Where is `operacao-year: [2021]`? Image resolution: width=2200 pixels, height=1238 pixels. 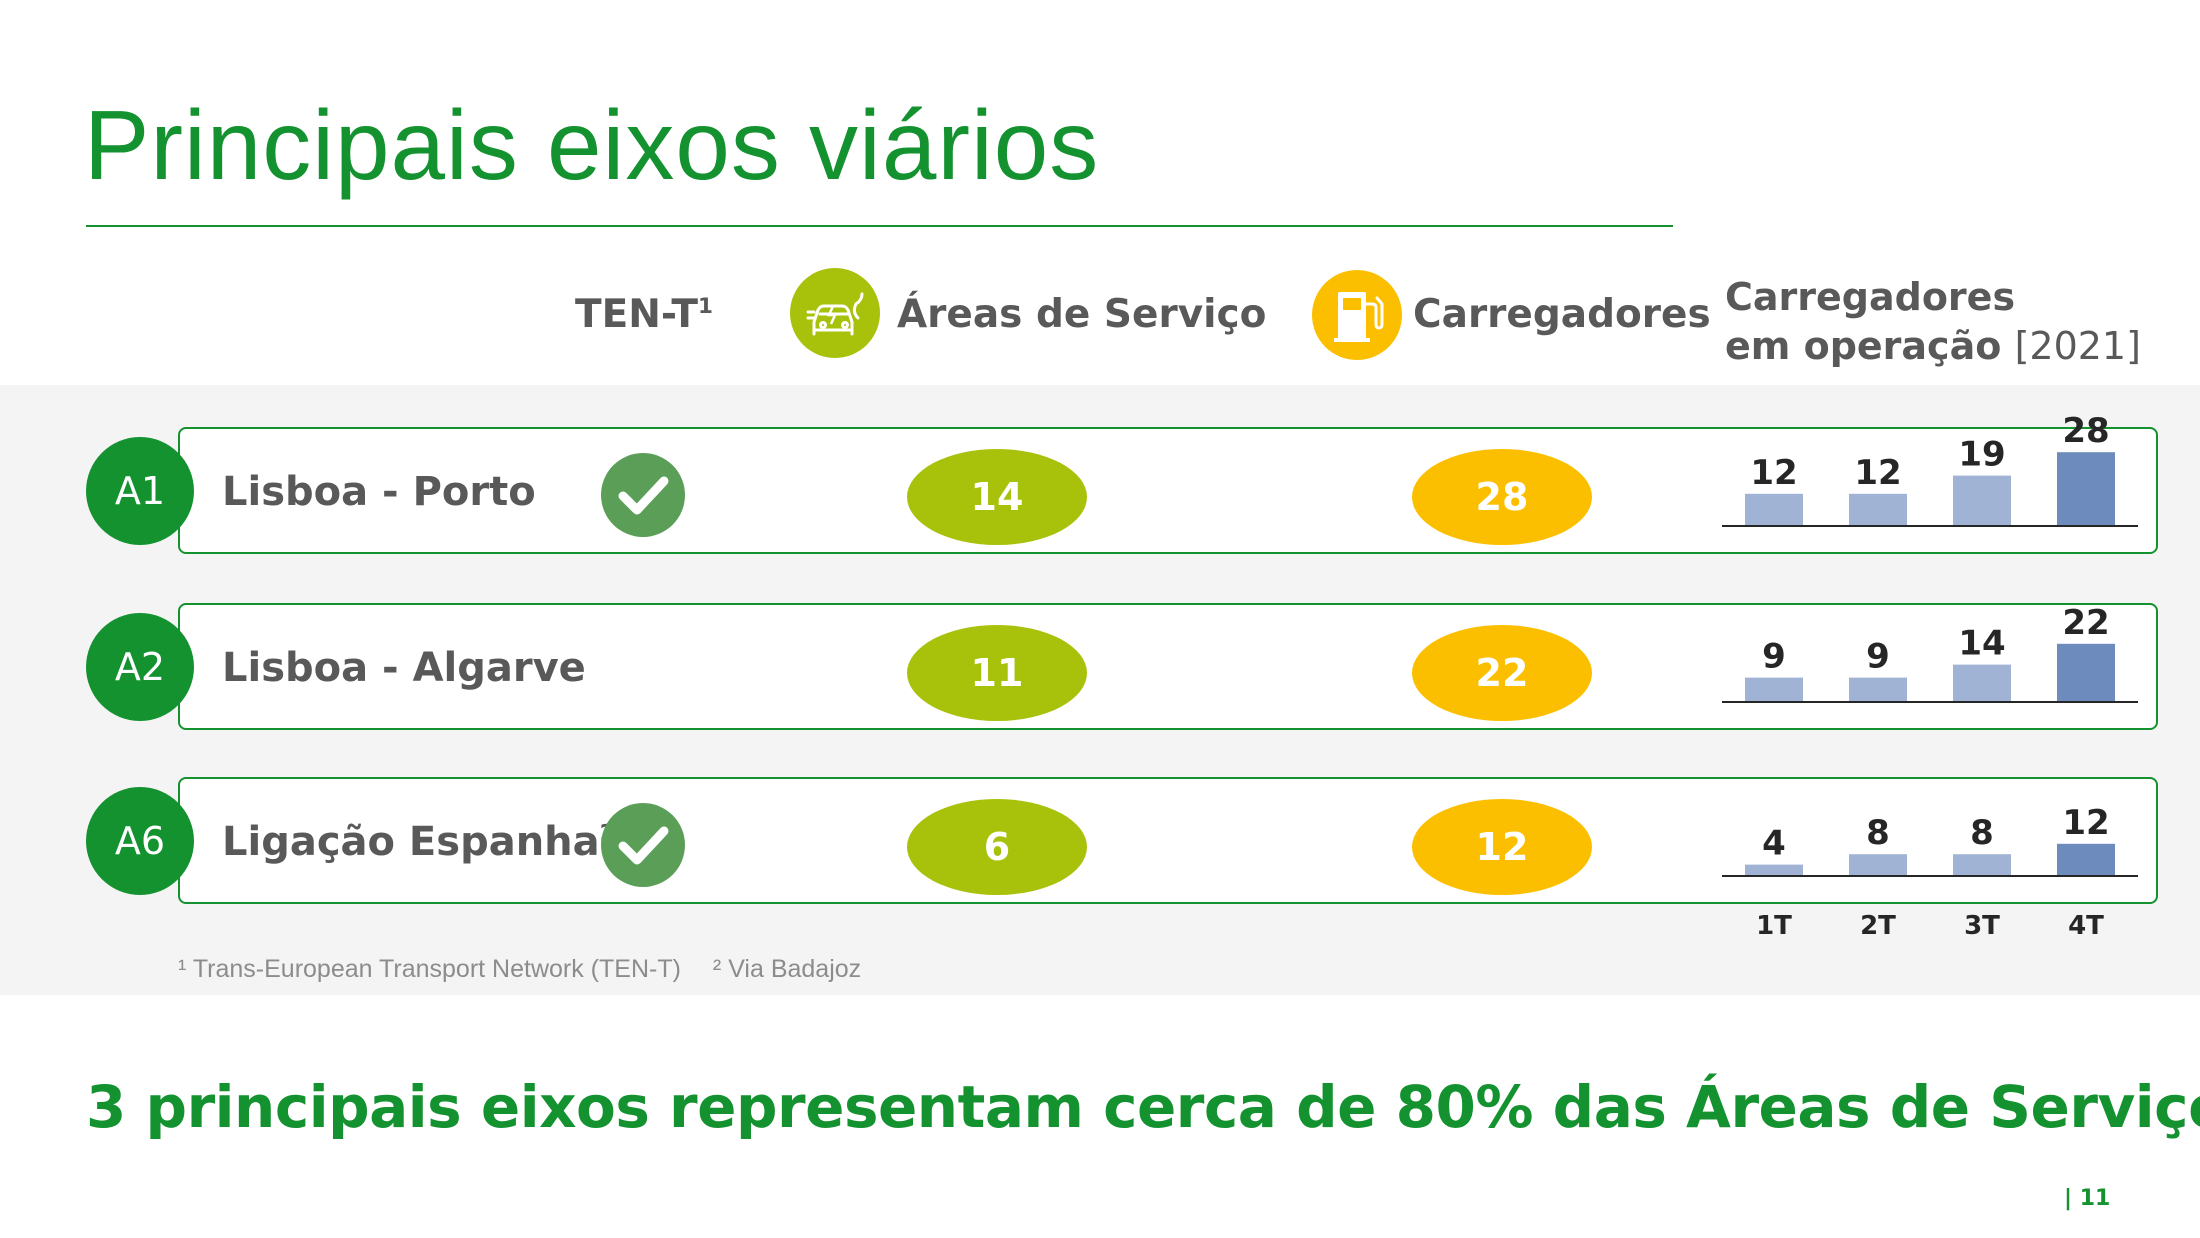 operacao-year: [2021] is located at coordinates (2077, 346).